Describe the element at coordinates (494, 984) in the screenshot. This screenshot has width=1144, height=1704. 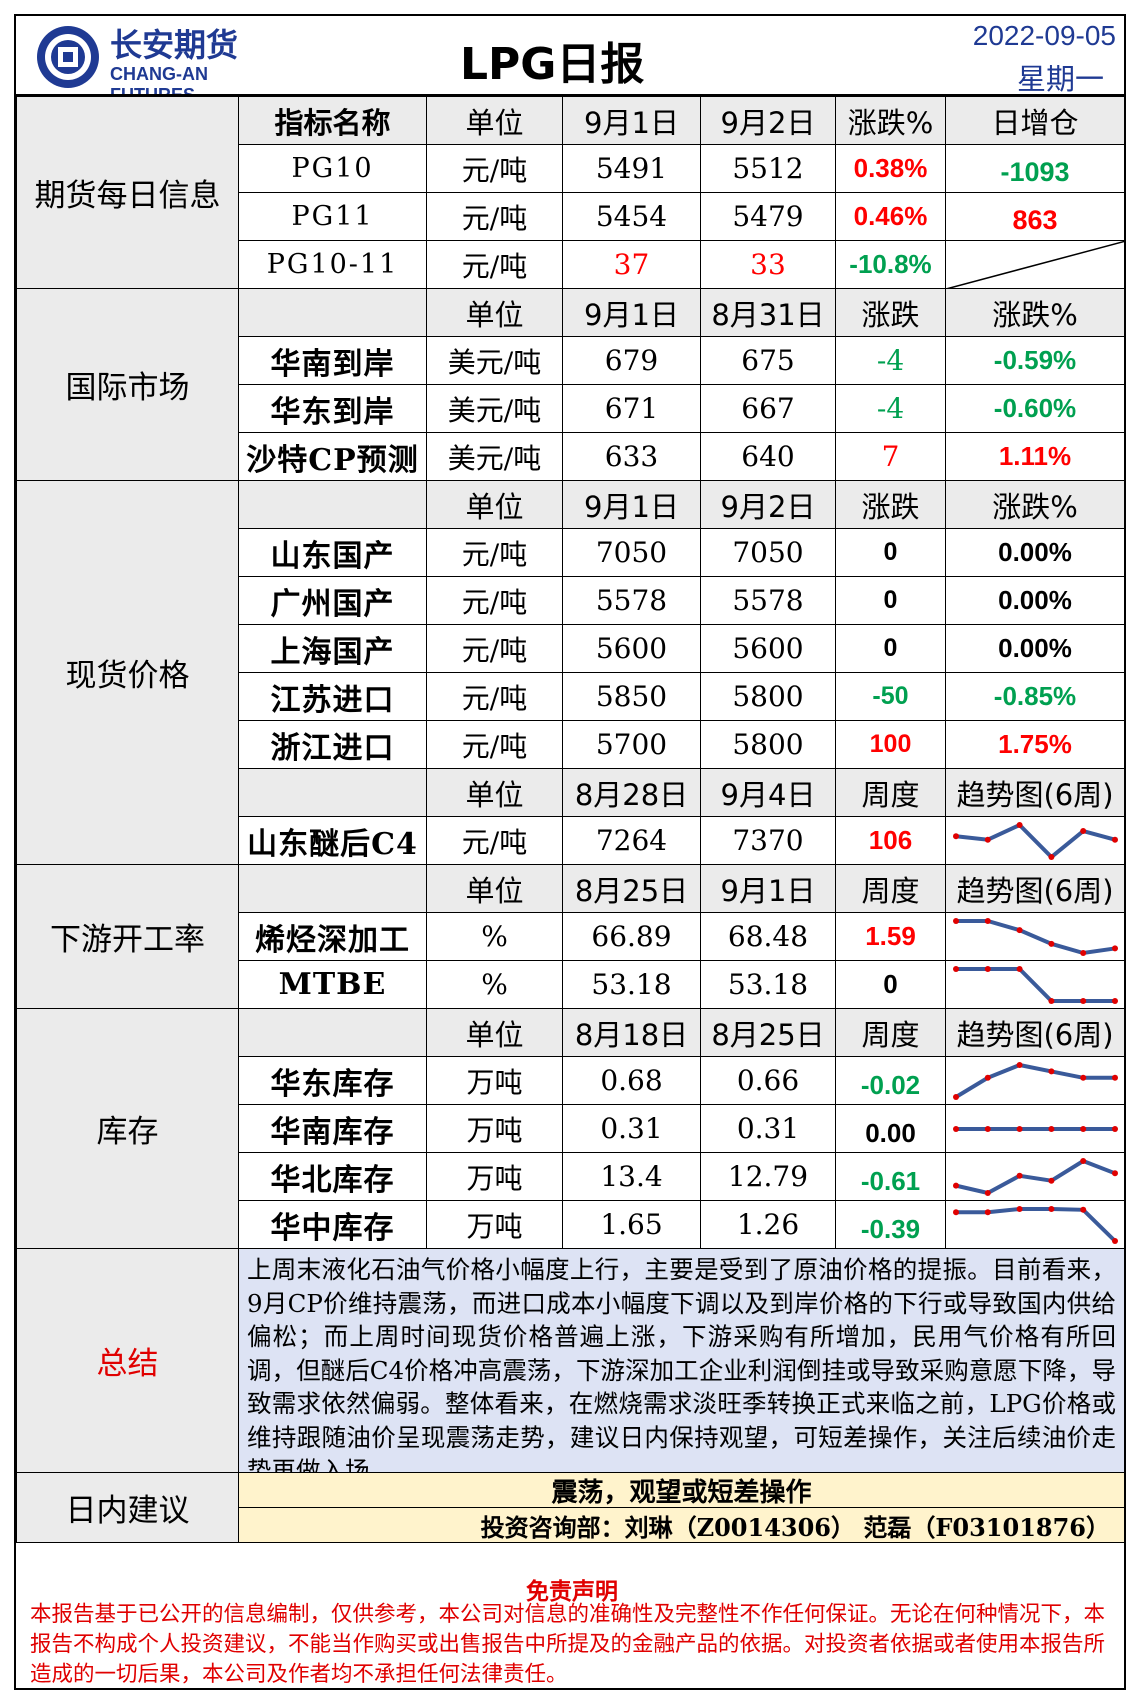
I see `unit-cell: %` at that location.